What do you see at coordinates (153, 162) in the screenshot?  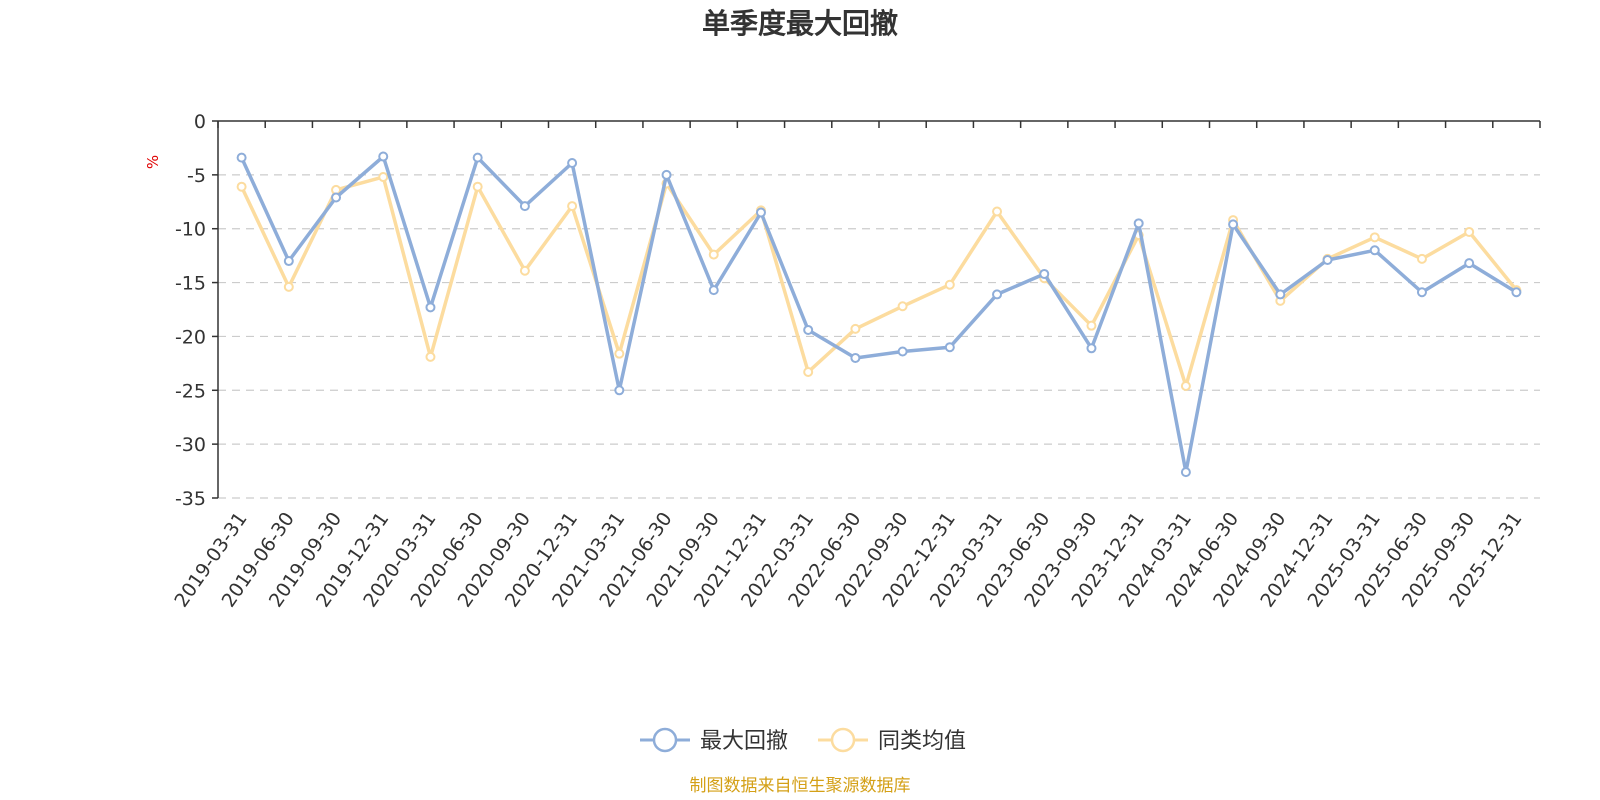 I see `y-axis-unit: %` at bounding box center [153, 162].